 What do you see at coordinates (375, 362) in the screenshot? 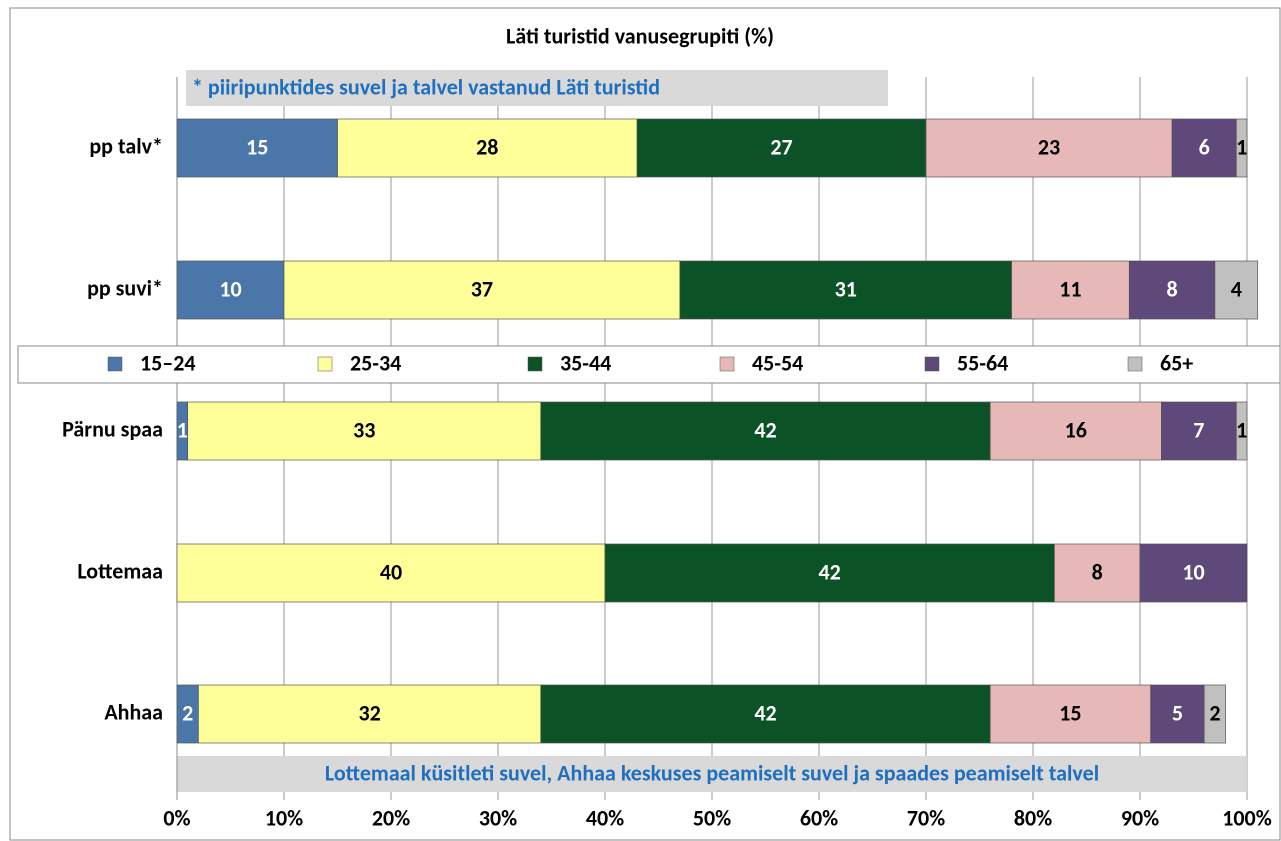
I see `legend-label: 25-34` at bounding box center [375, 362].